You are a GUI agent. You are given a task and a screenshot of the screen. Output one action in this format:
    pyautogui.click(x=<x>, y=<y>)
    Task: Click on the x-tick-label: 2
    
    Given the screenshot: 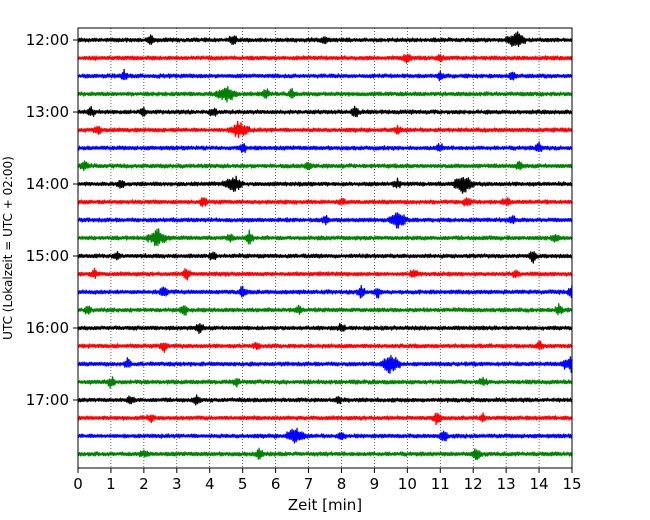 What is the action you would take?
    pyautogui.click(x=144, y=484)
    